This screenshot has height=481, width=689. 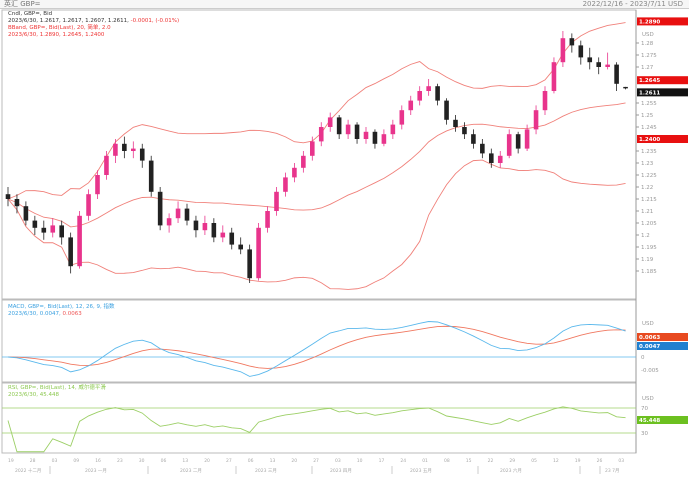 What do you see at coordinates (649, 81) in the screenshot?
I see `bb-middle-label: 1.2645` at bounding box center [649, 81].